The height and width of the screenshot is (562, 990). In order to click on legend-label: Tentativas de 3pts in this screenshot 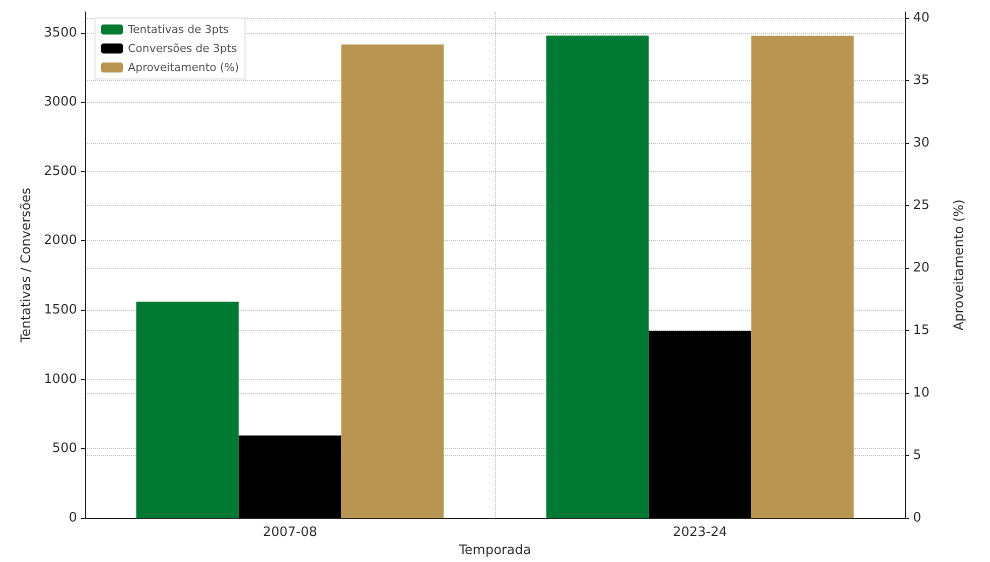, I will do `click(178, 29)`.